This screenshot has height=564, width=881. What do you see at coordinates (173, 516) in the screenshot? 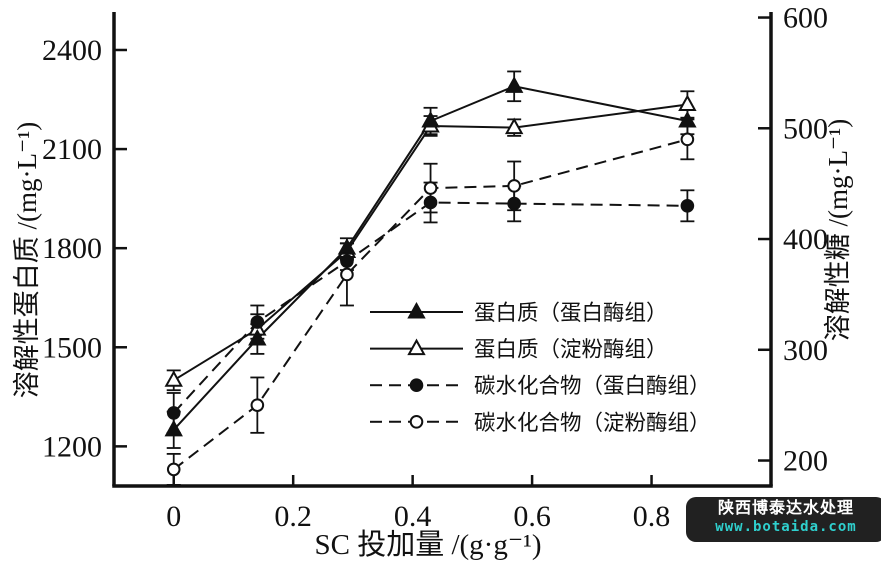
I see `x-tick-label: 0` at bounding box center [173, 516].